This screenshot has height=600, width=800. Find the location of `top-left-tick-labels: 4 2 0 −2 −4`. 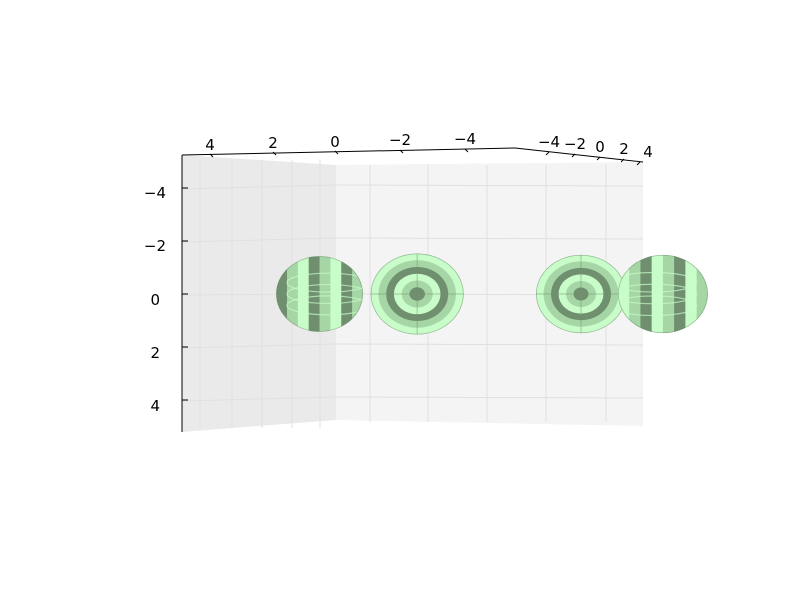

top-left-tick-labels: 4 2 0 −2 −4 is located at coordinates (340, 142).